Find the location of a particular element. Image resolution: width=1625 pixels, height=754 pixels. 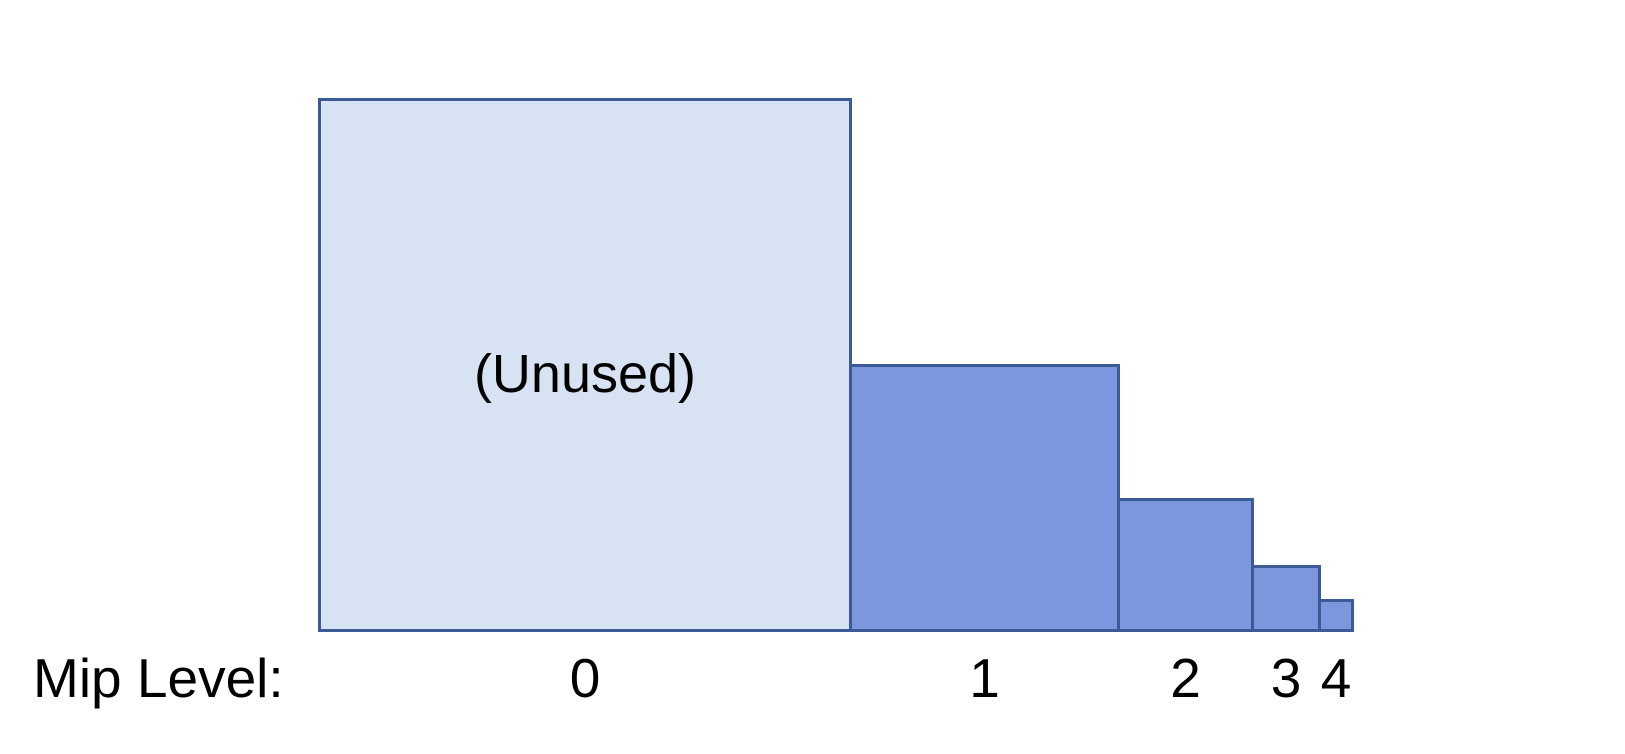

mip-label-3: 3 is located at coordinates (1286, 678).